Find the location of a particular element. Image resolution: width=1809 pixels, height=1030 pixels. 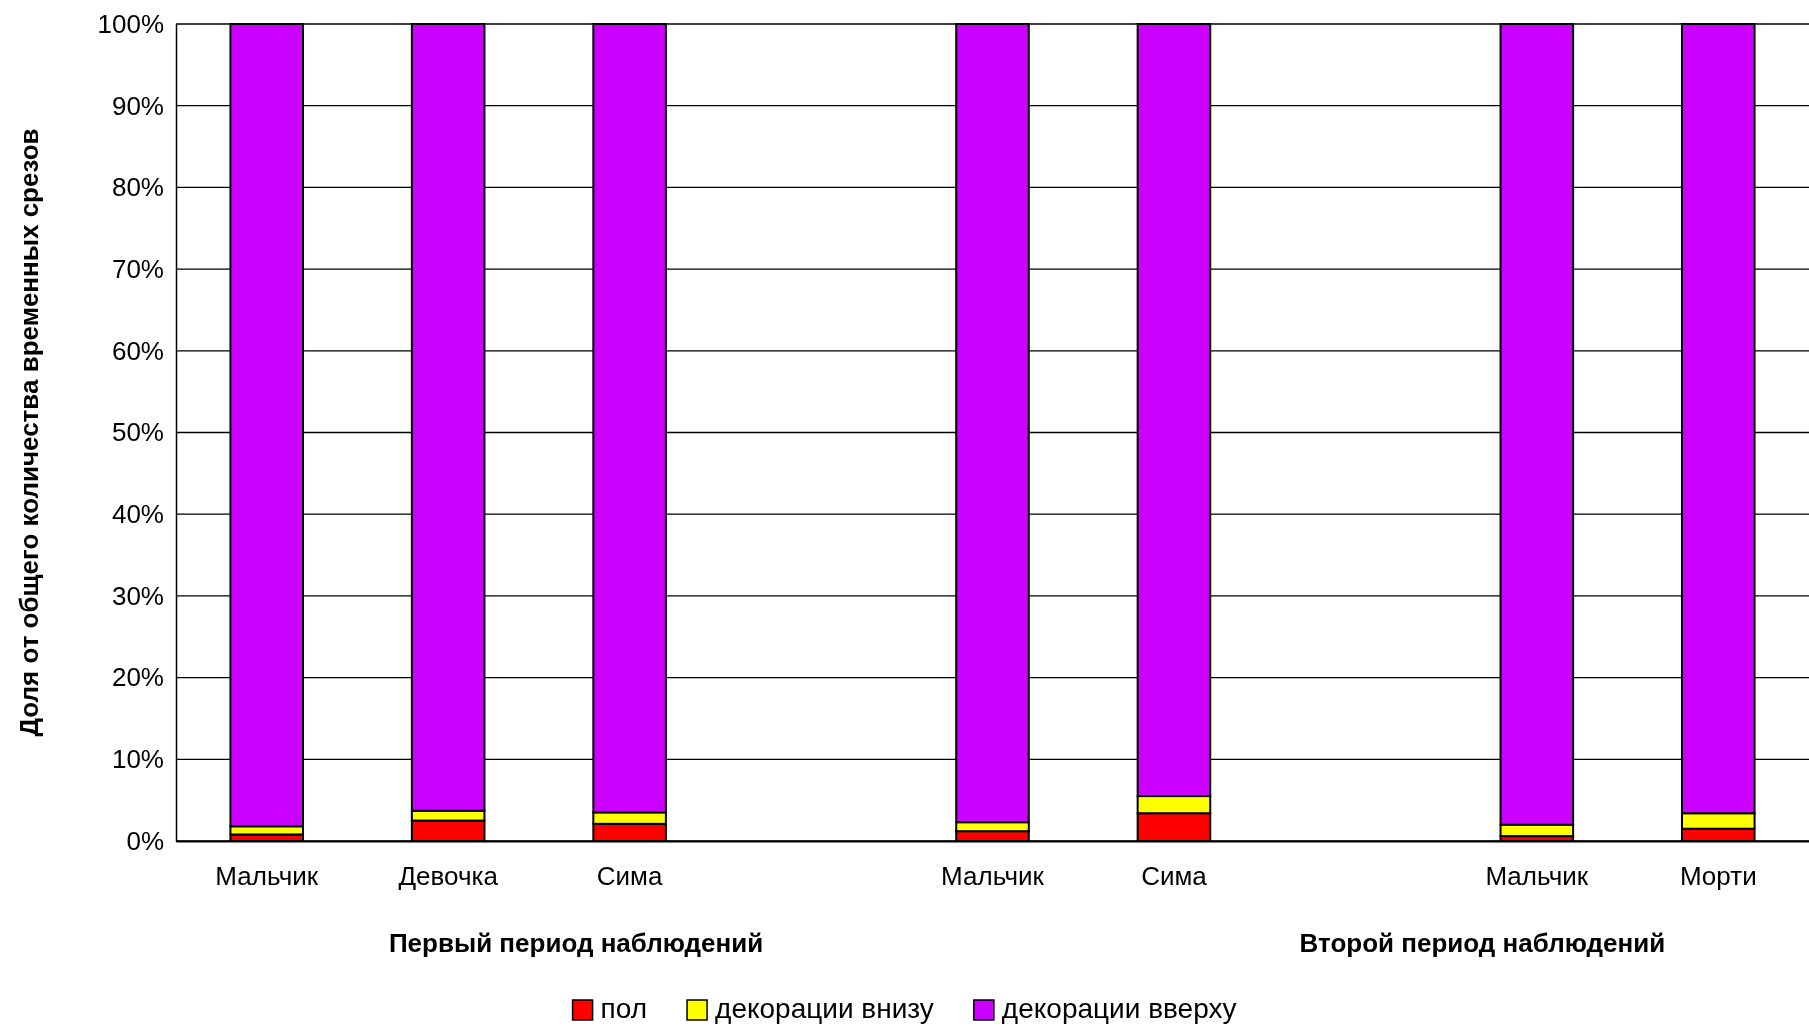

y-tick-label: 50% is located at coordinates (137, 432).